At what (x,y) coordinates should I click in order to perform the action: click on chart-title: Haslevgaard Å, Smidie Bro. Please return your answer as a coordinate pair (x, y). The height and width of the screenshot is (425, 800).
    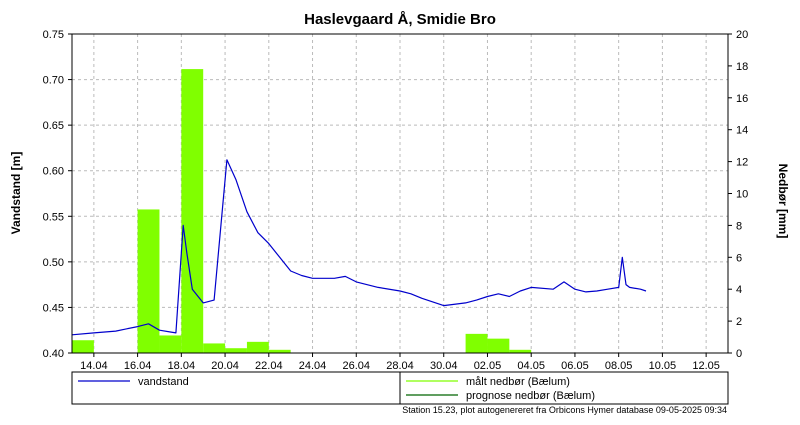
    Looking at the image, I should click on (400, 19).